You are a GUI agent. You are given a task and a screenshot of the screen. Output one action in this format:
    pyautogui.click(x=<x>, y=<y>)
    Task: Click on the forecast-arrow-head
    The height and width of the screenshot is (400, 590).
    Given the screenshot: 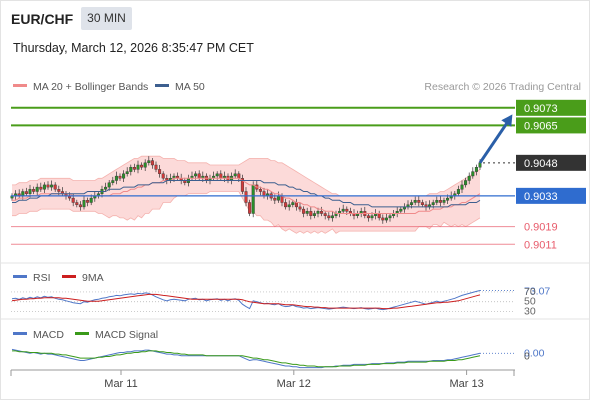 What is the action you would take?
    pyautogui.click(x=507, y=120)
    